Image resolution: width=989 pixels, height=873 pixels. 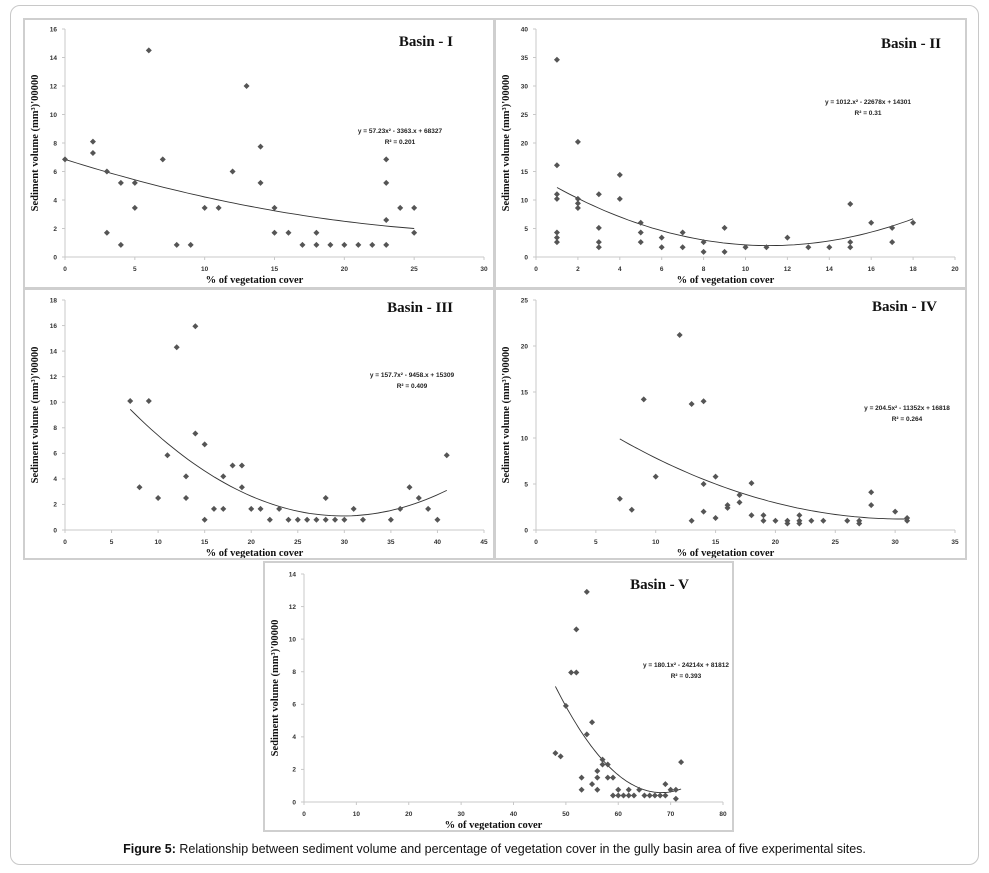 I want to click on x-tick-label: 16, so click(x=872, y=269).